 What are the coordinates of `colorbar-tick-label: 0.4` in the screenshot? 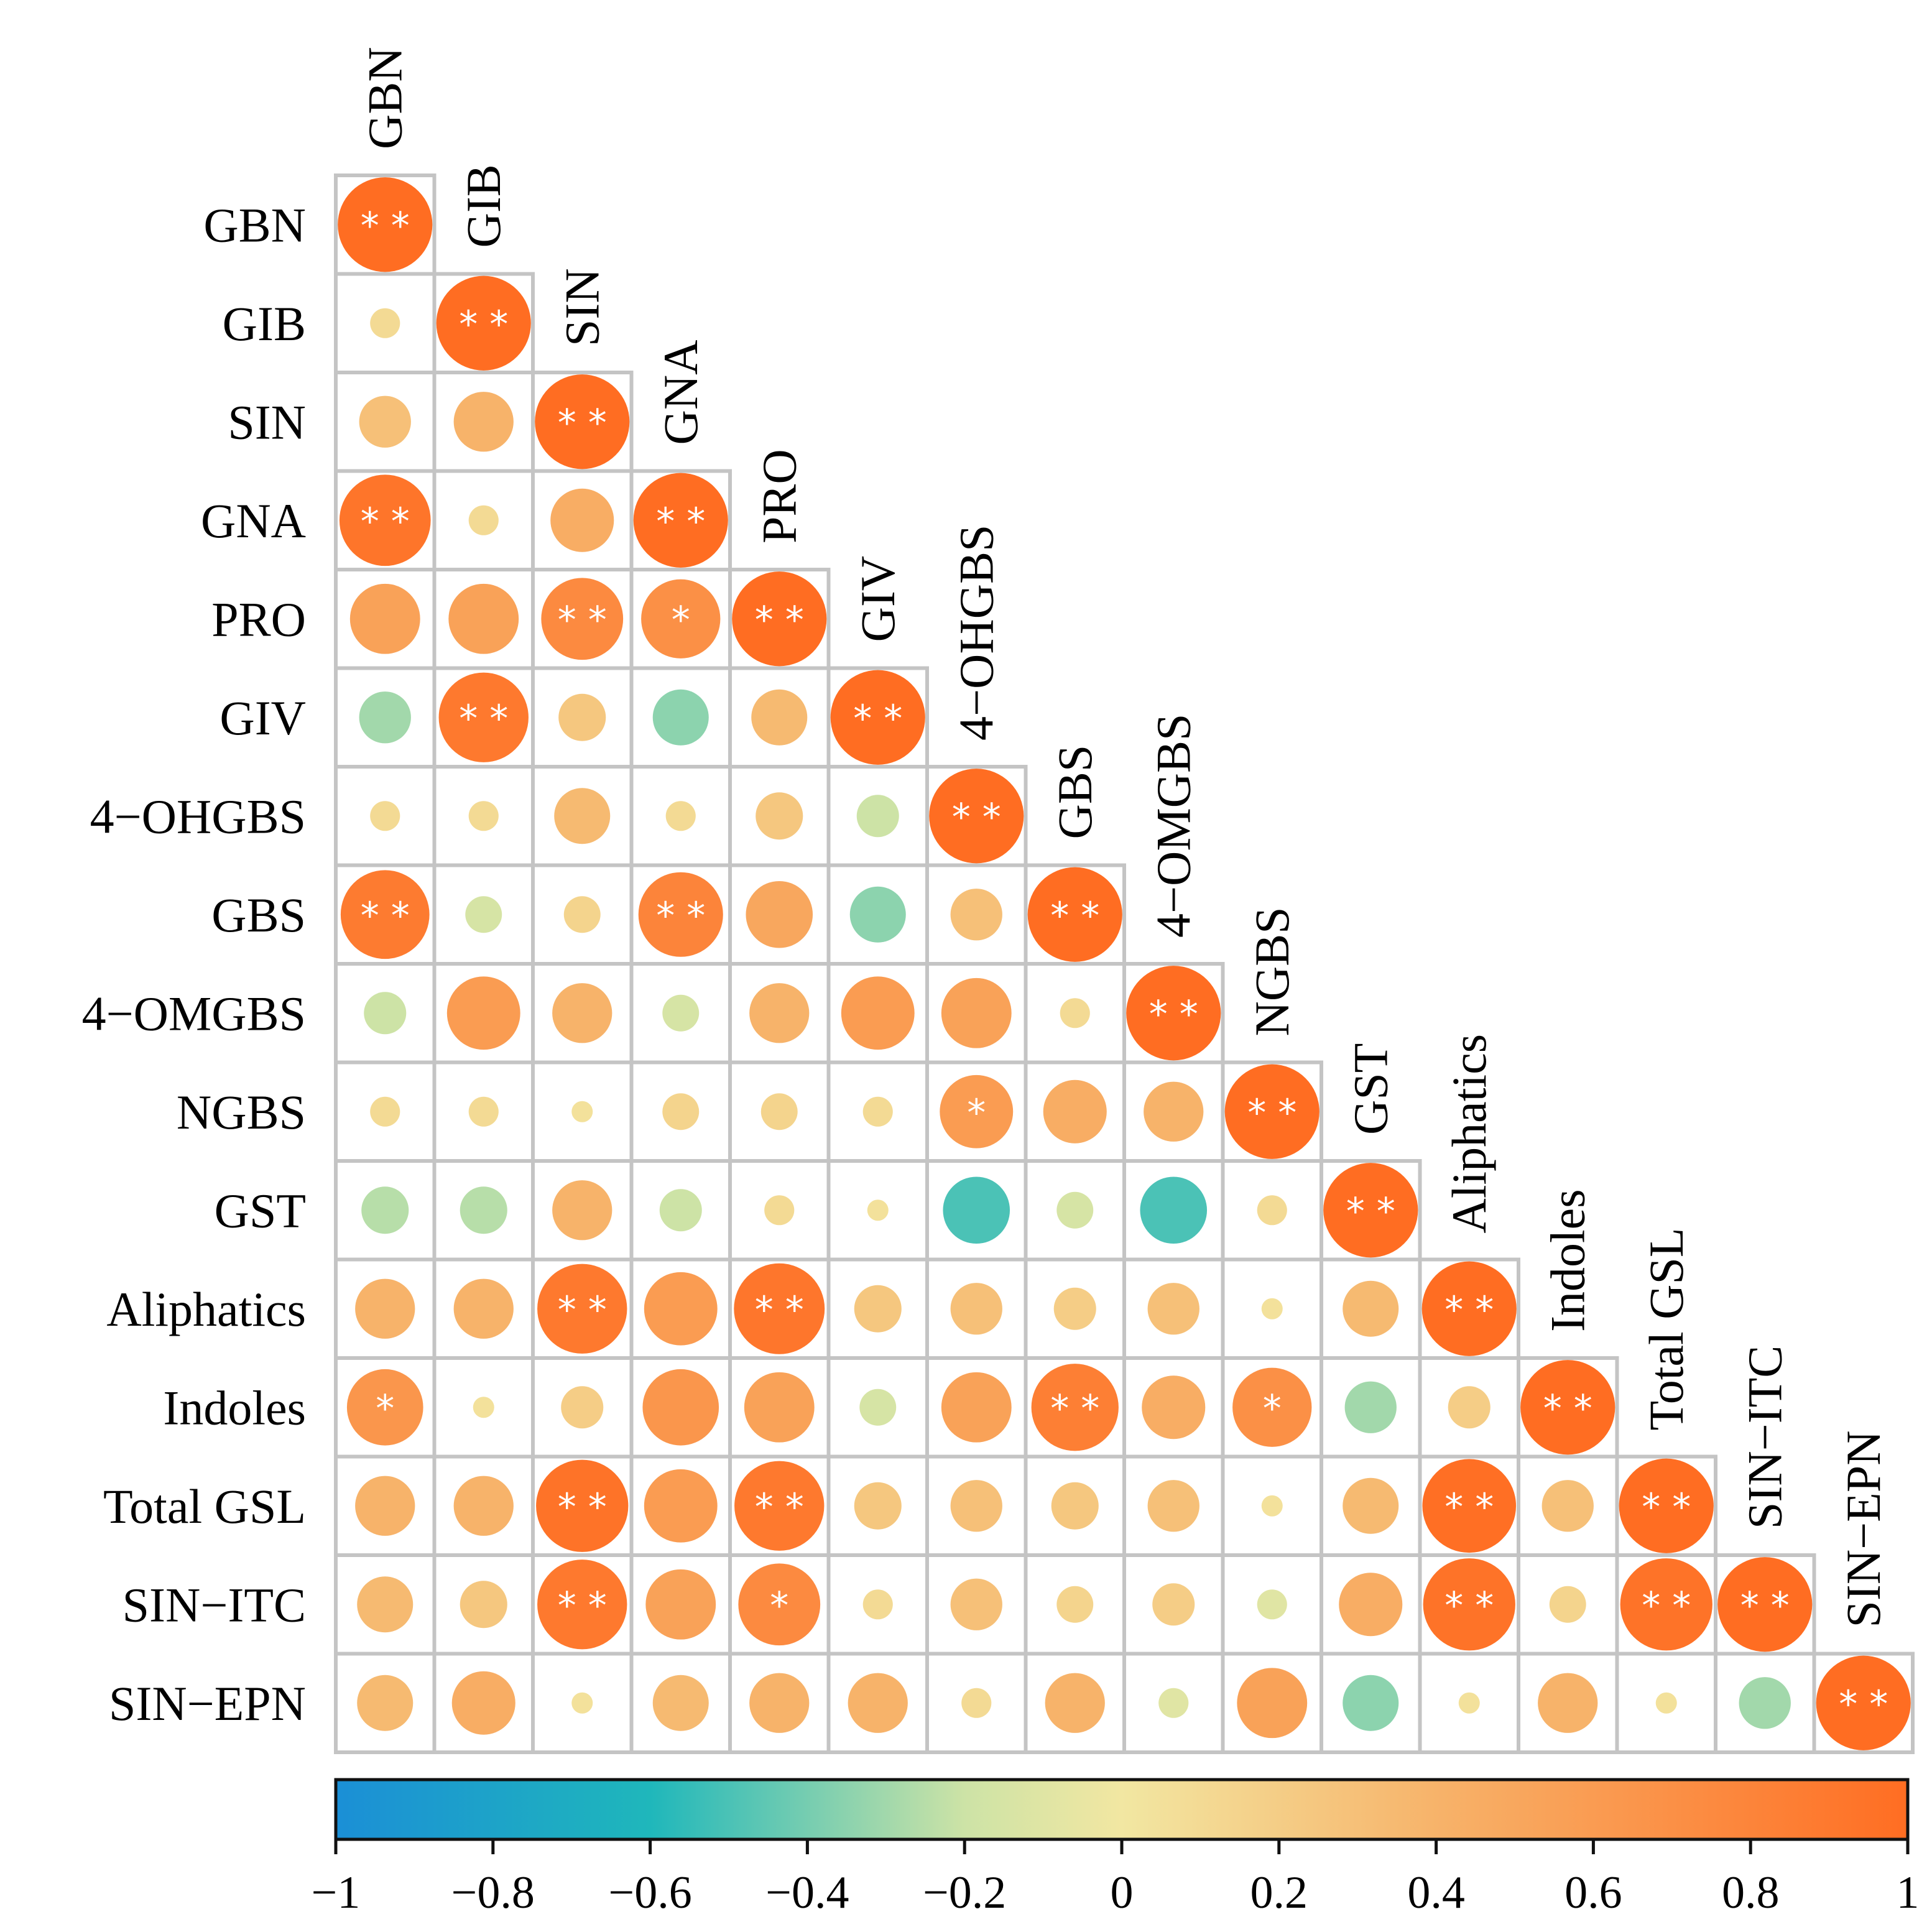 It's located at (1436, 1892).